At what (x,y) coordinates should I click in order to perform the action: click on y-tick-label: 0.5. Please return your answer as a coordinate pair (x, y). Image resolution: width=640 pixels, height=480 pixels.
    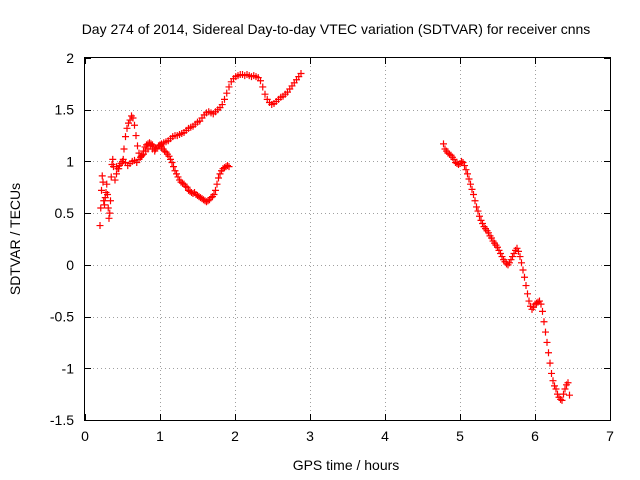
    Looking at the image, I should click on (65, 213).